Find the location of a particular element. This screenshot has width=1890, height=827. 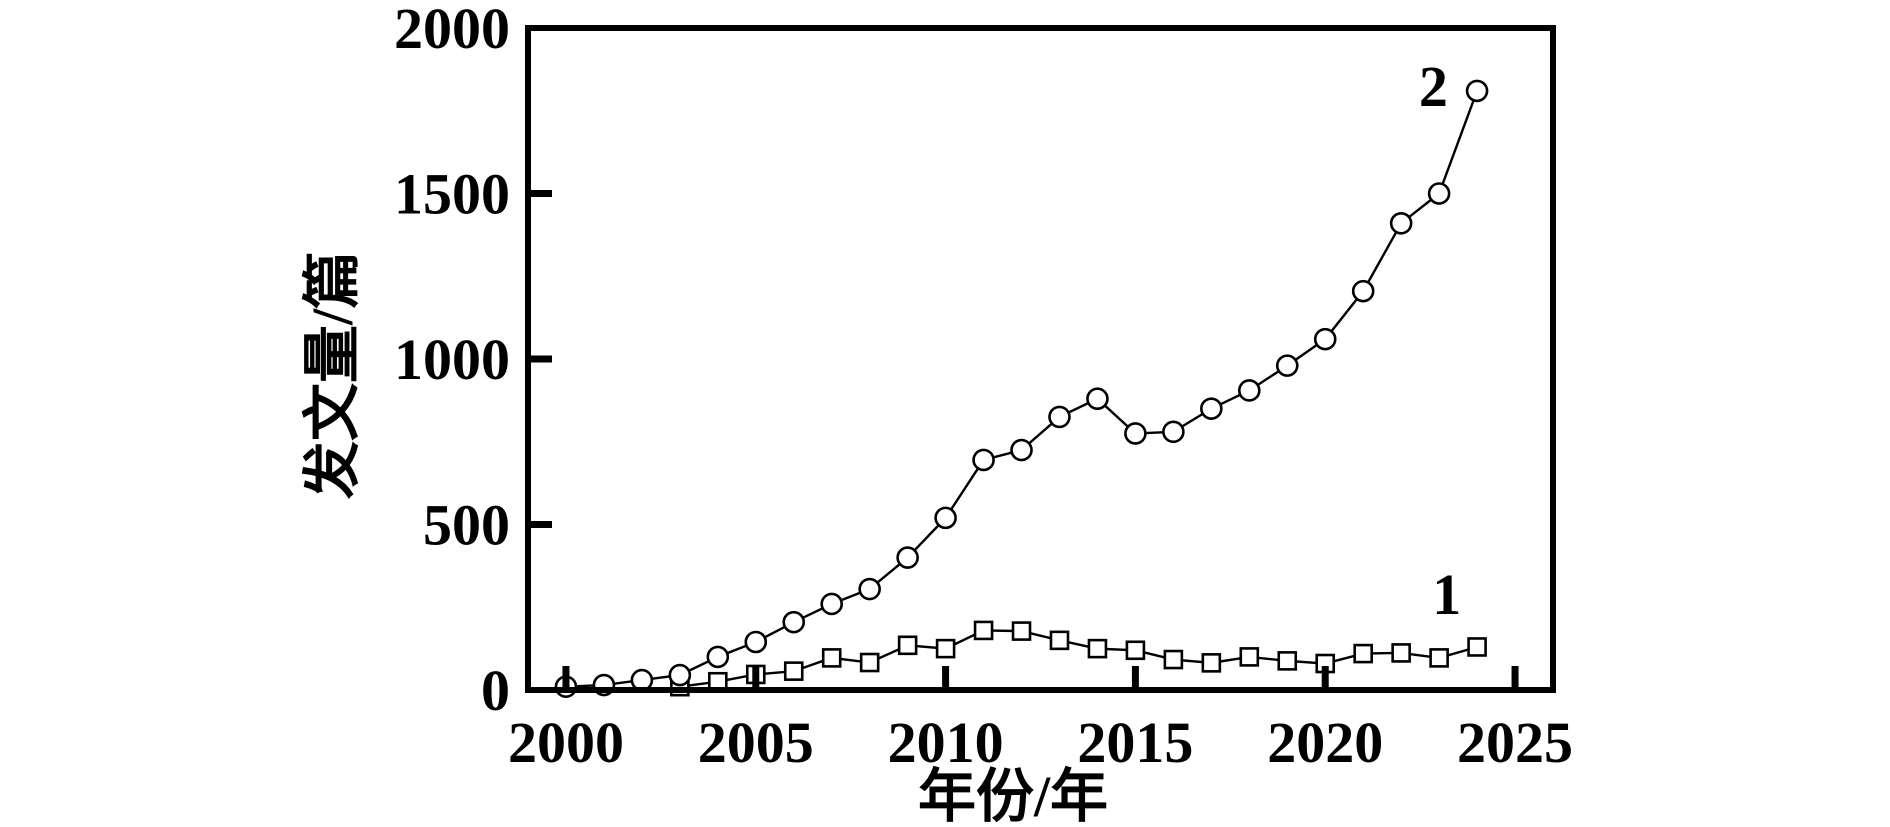

x-tick-label: 2025 is located at coordinates (1515, 742).